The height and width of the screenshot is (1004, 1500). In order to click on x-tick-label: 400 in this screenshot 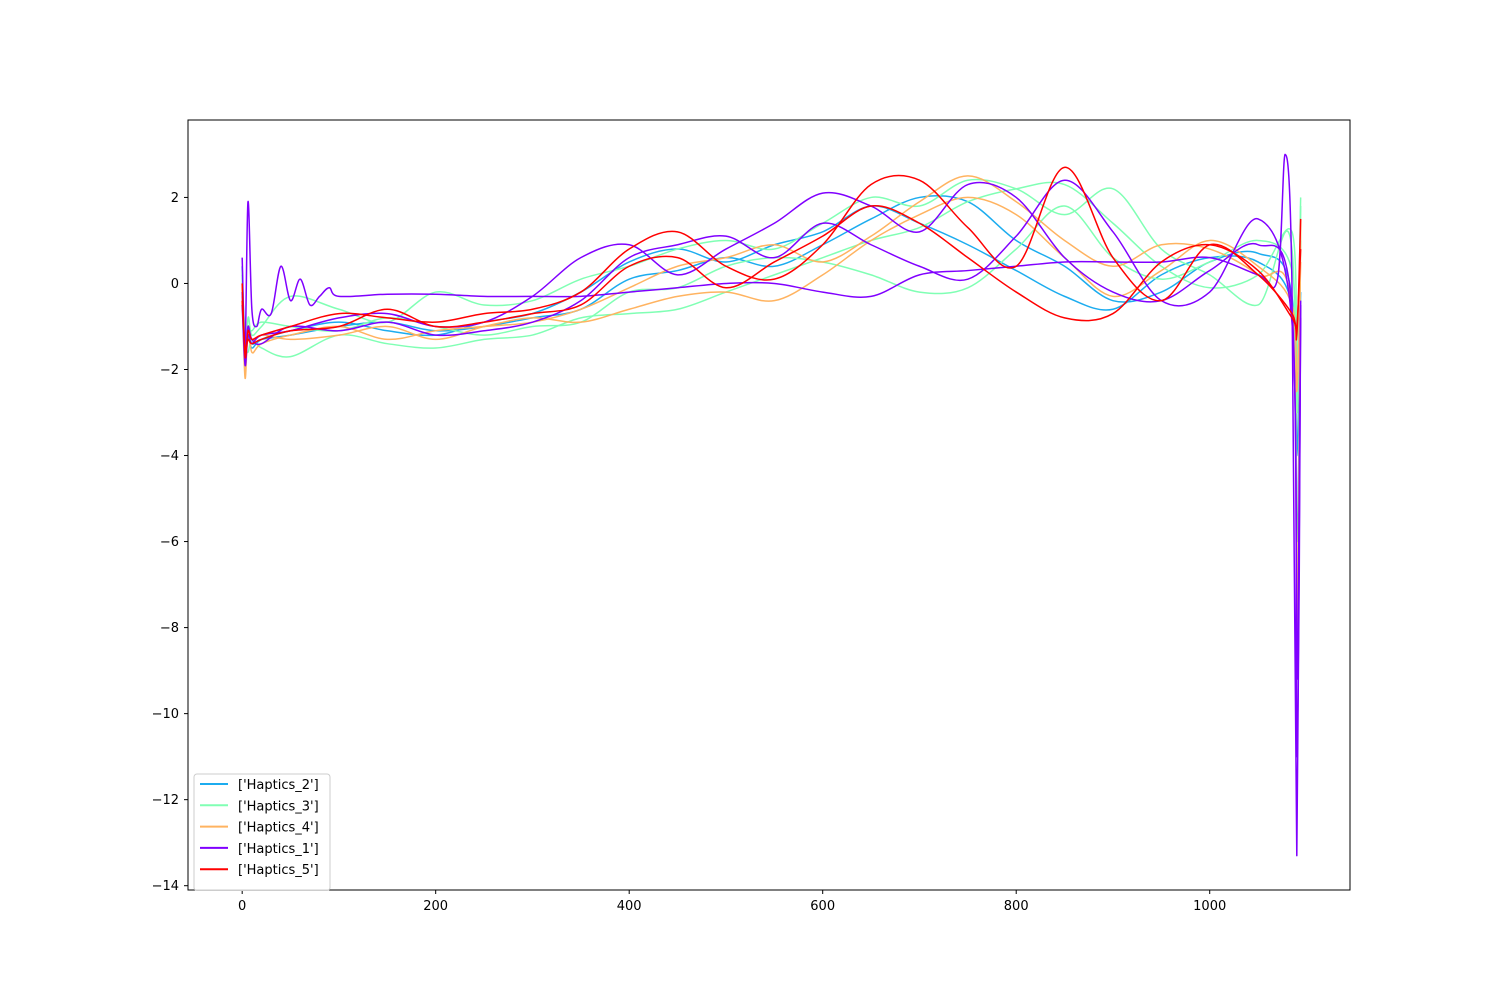, I will do `click(629, 906)`.